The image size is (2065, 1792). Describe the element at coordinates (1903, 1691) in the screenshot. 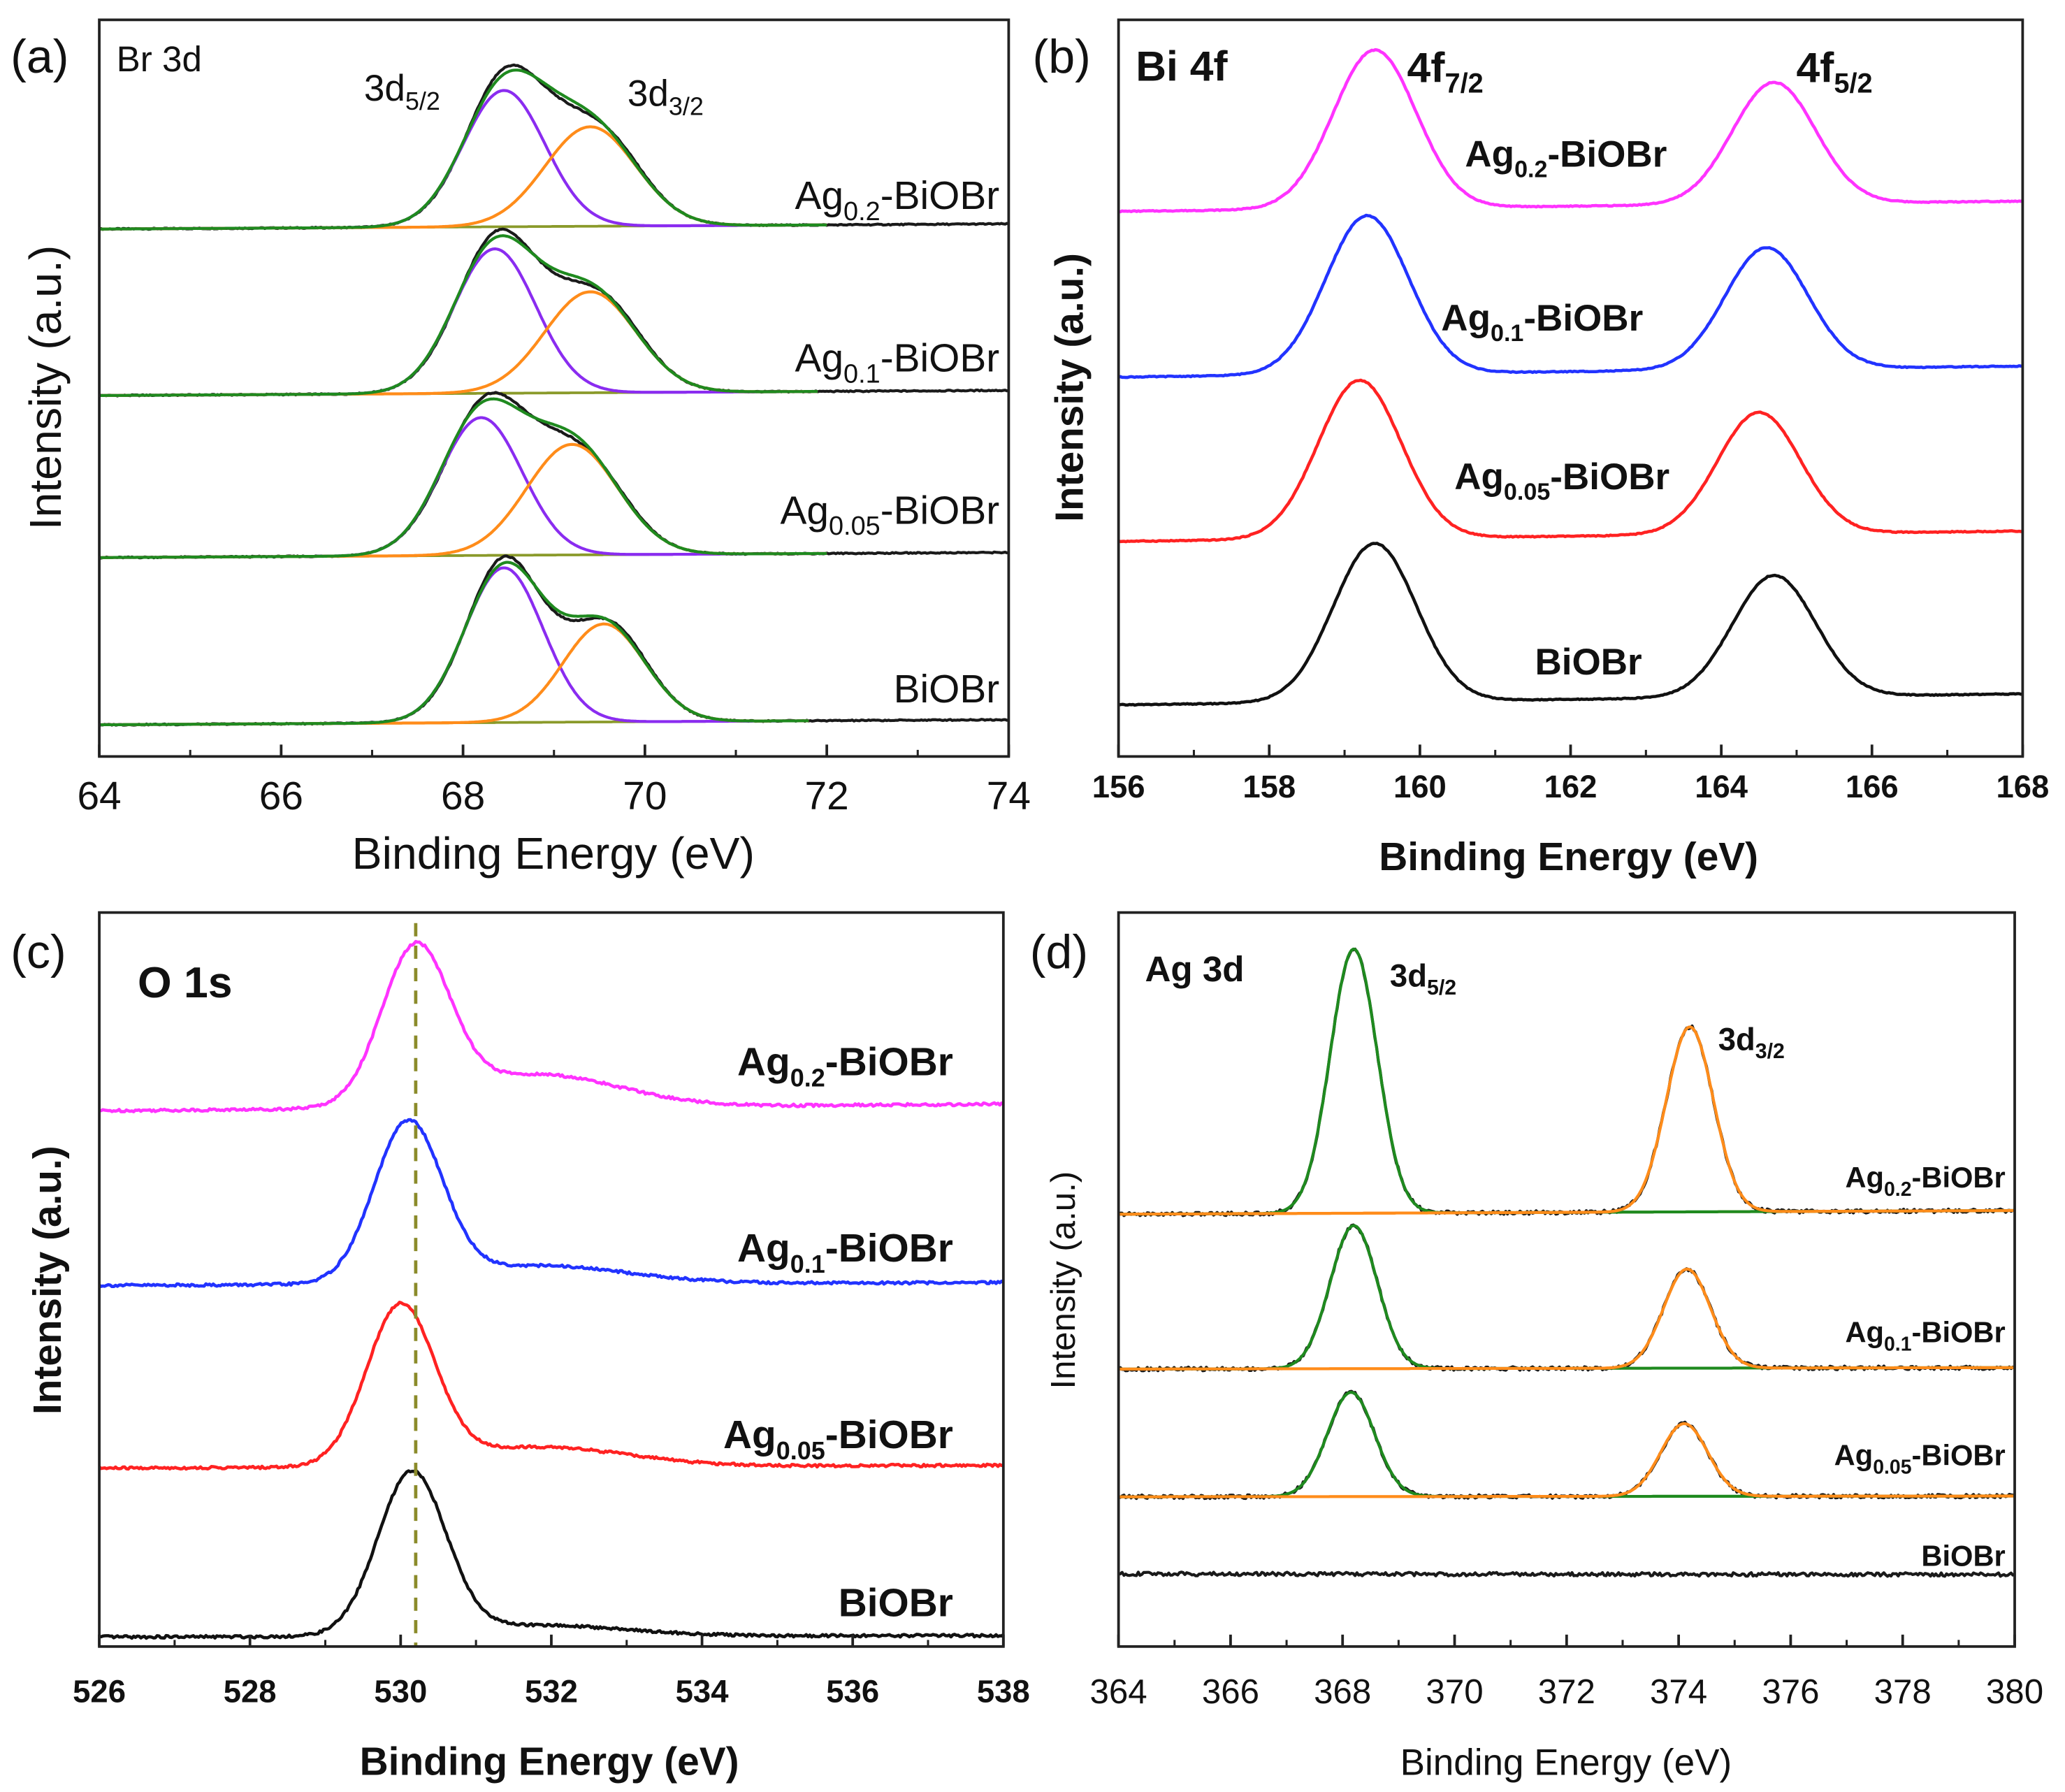

I see `x-tick-label: 378` at that location.